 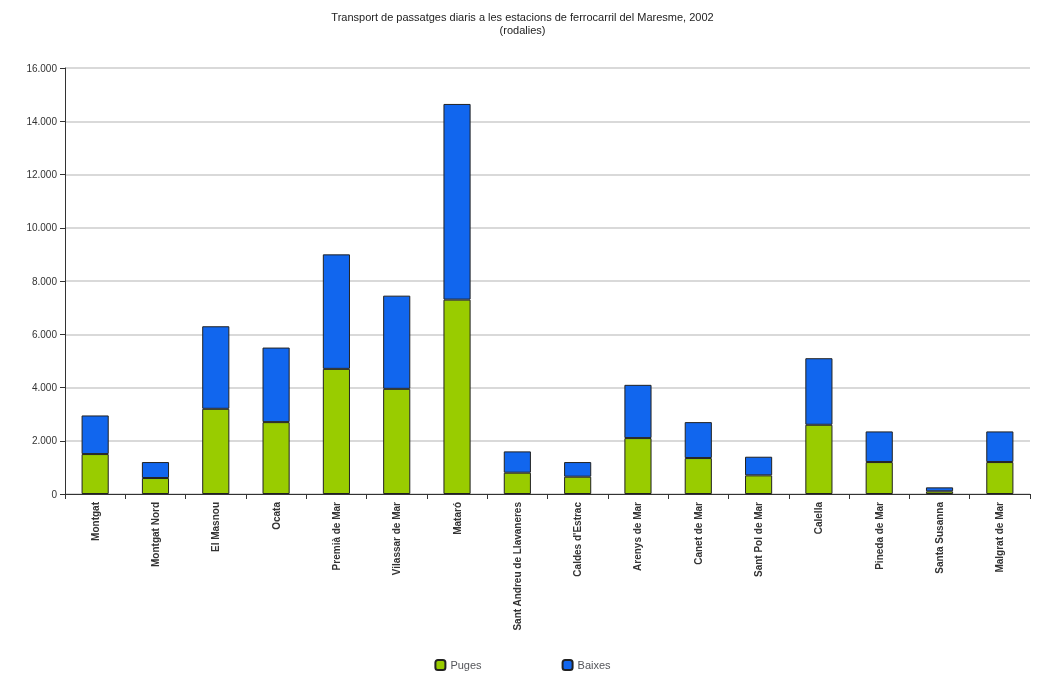 I want to click on y-tick-label: 6.000, so click(x=44, y=334).